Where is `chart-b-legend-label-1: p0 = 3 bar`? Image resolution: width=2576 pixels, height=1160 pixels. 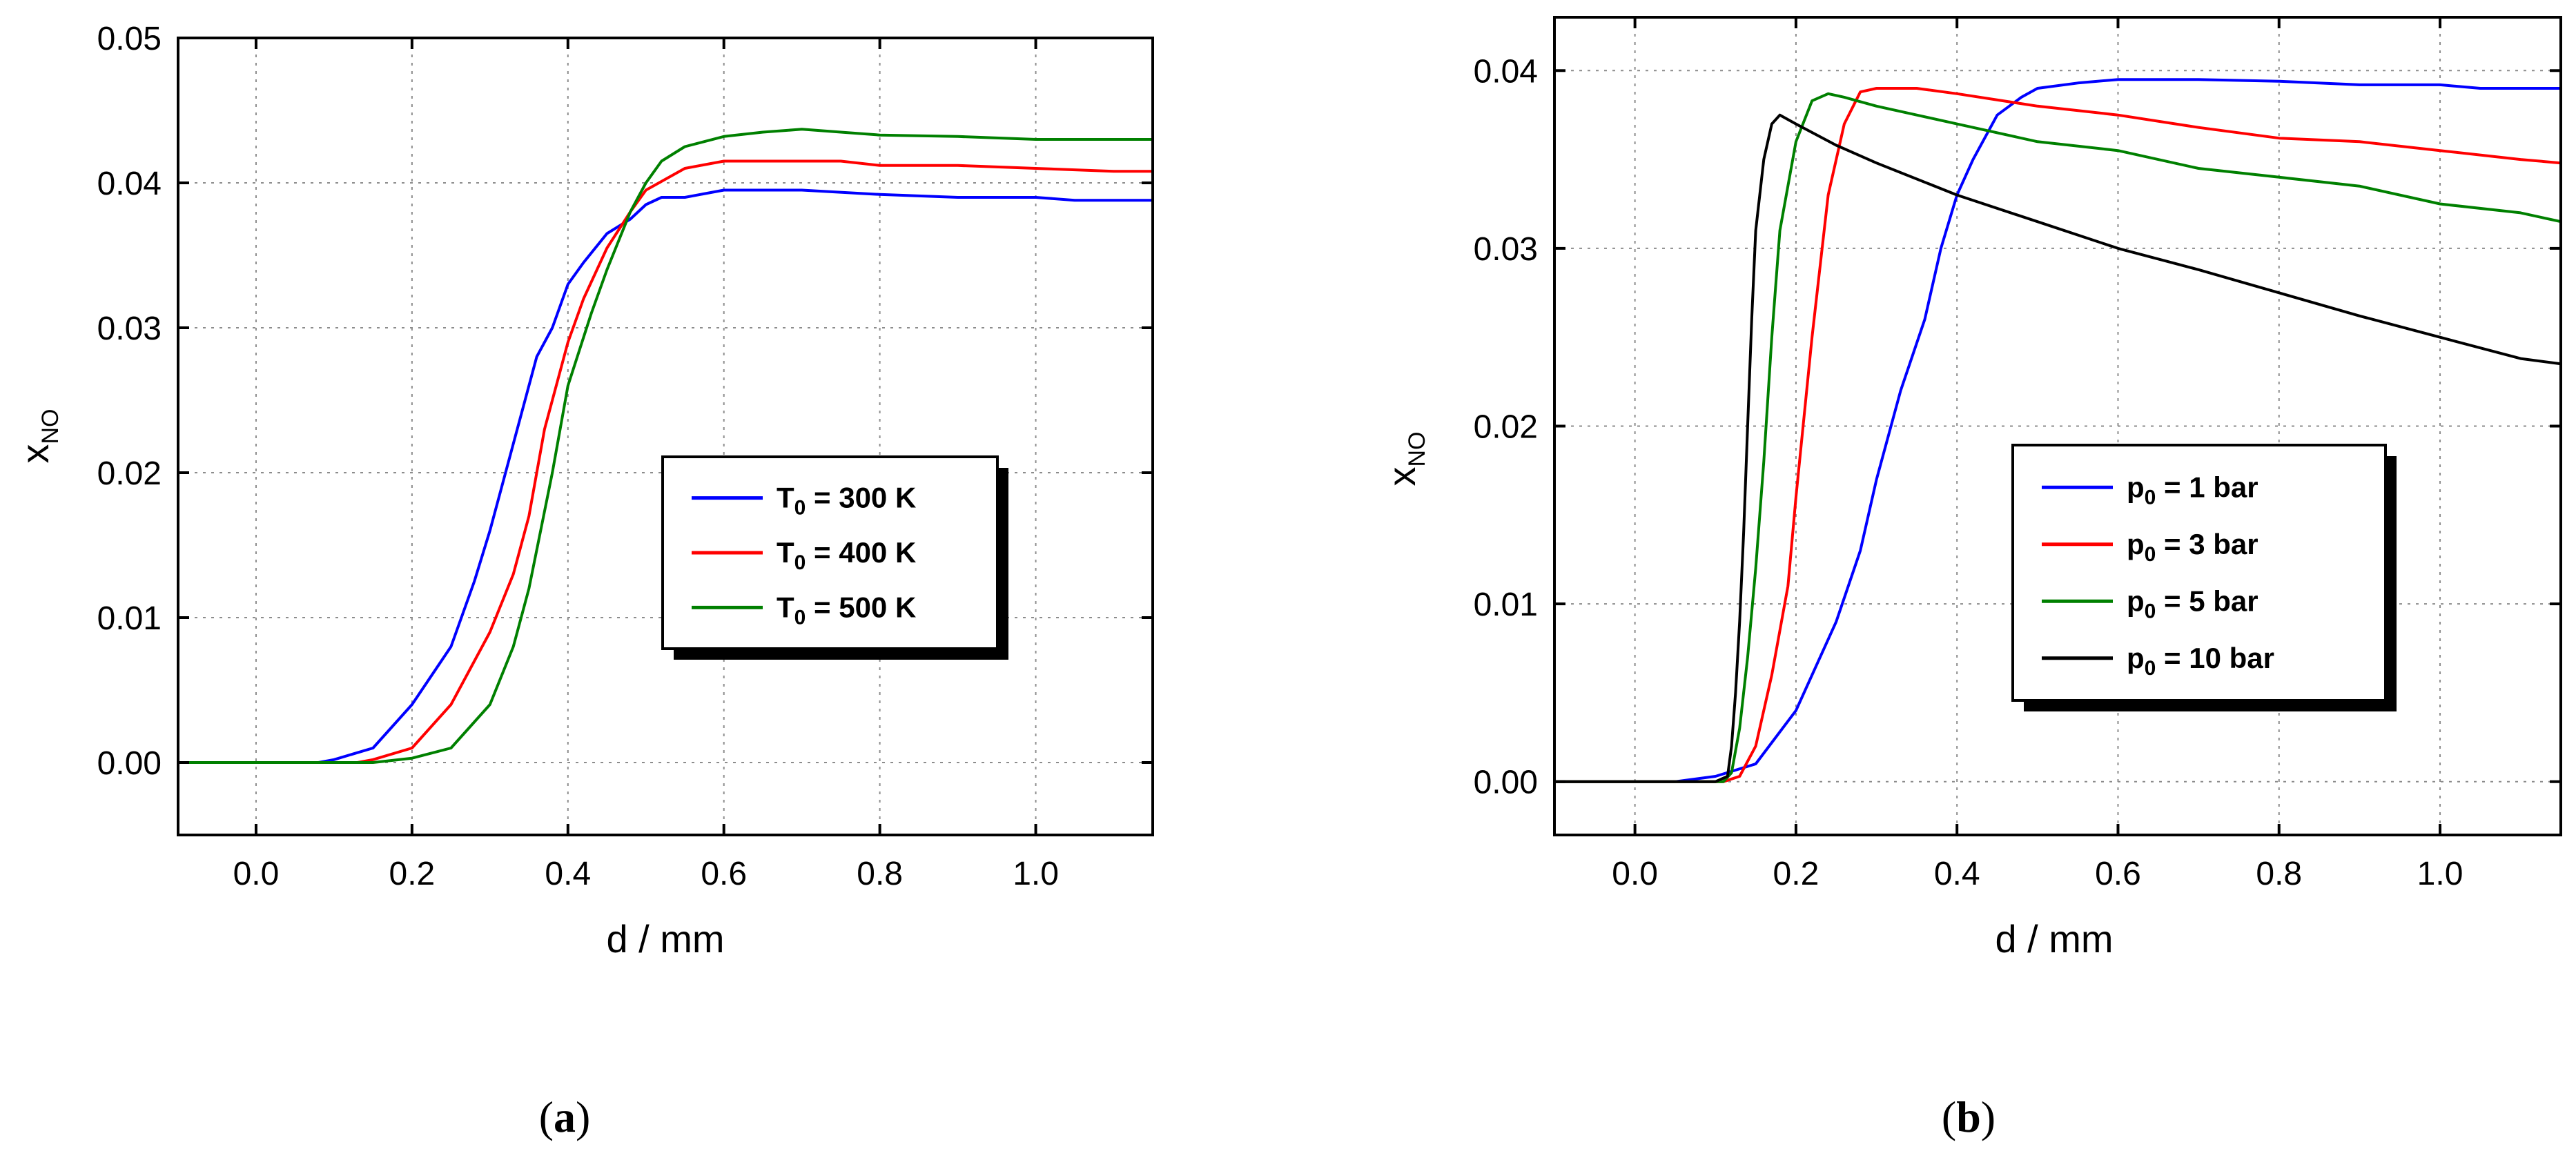 chart-b-legend-label-1: p0 = 3 bar is located at coordinates (2192, 547).